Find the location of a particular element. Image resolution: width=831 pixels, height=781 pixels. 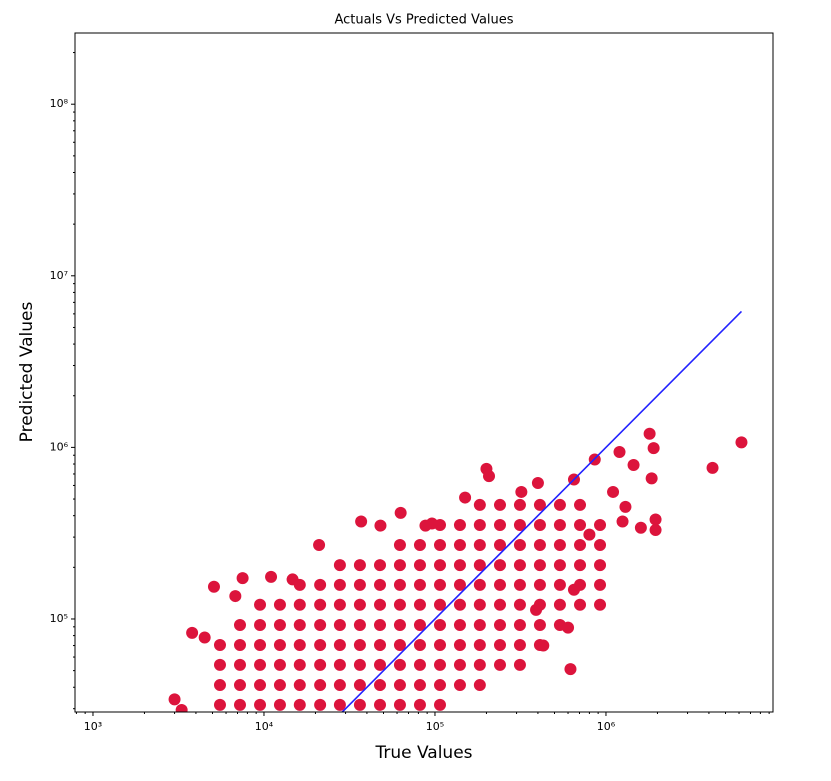

x-tick-label: 10⁵ is located at coordinates (435, 726).